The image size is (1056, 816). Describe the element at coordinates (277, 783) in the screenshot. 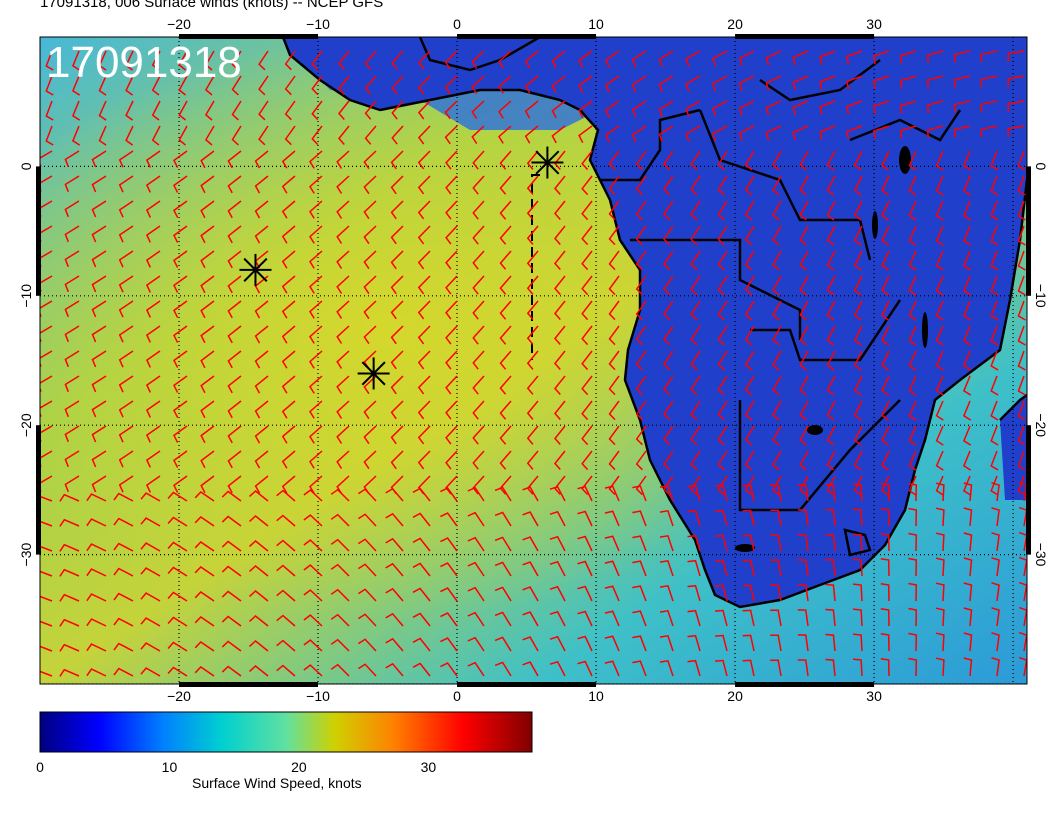

I see `colorbar-label: Surface Wind Speed, knots` at that location.